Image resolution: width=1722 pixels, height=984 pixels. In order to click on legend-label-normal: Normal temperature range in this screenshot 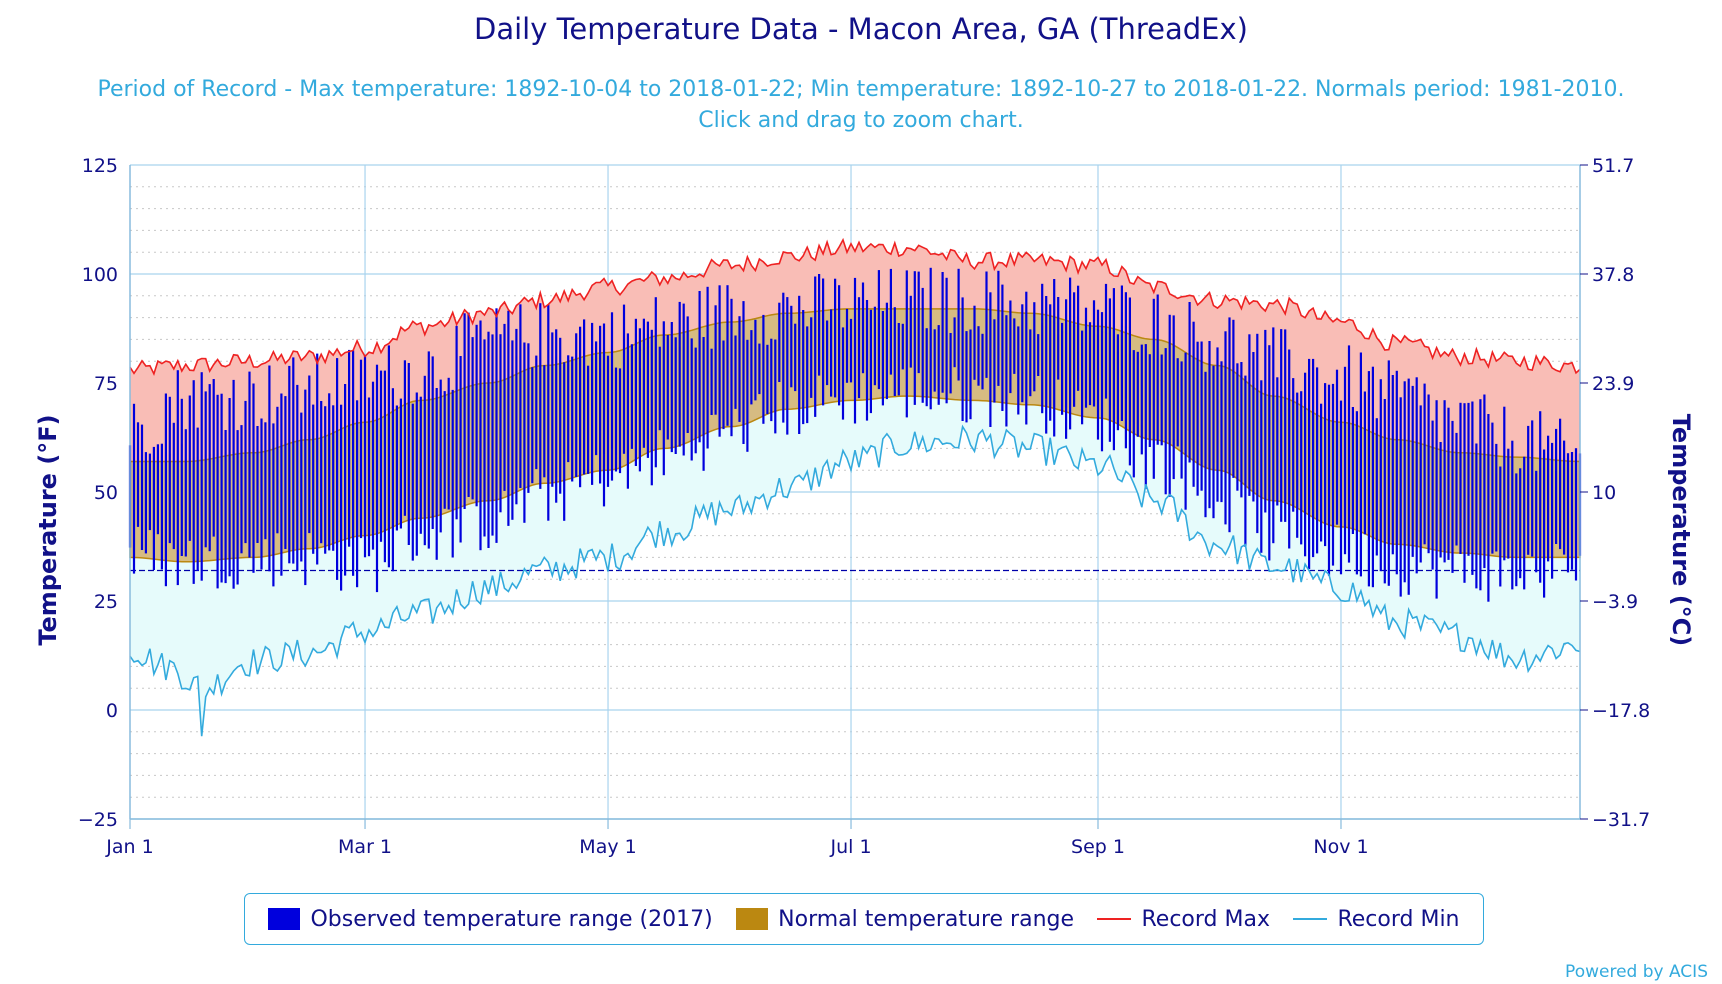, I will do `click(926, 919)`.